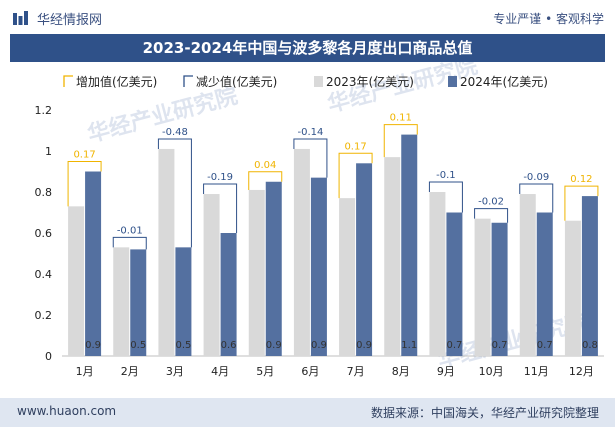 The image size is (615, 427). What do you see at coordinates (48, 356) in the screenshot?
I see `y-tick-label: 0` at bounding box center [48, 356].